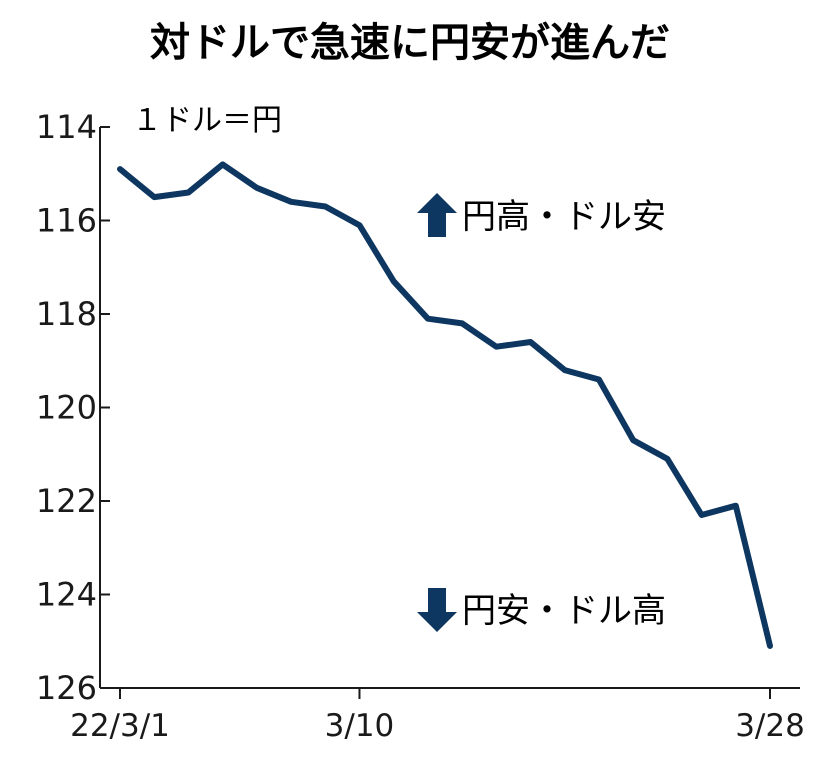 This screenshot has height=767, width=820. I want to click on x-tick-label: 22/3/1, so click(120, 726).